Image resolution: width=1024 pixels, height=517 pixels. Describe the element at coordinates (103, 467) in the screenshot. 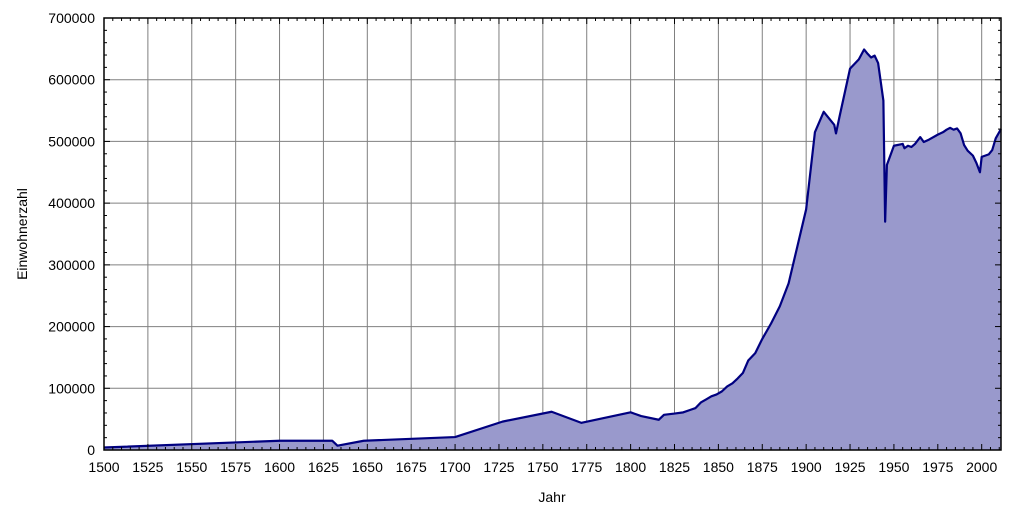

I see `x-tick-label: 1500` at that location.